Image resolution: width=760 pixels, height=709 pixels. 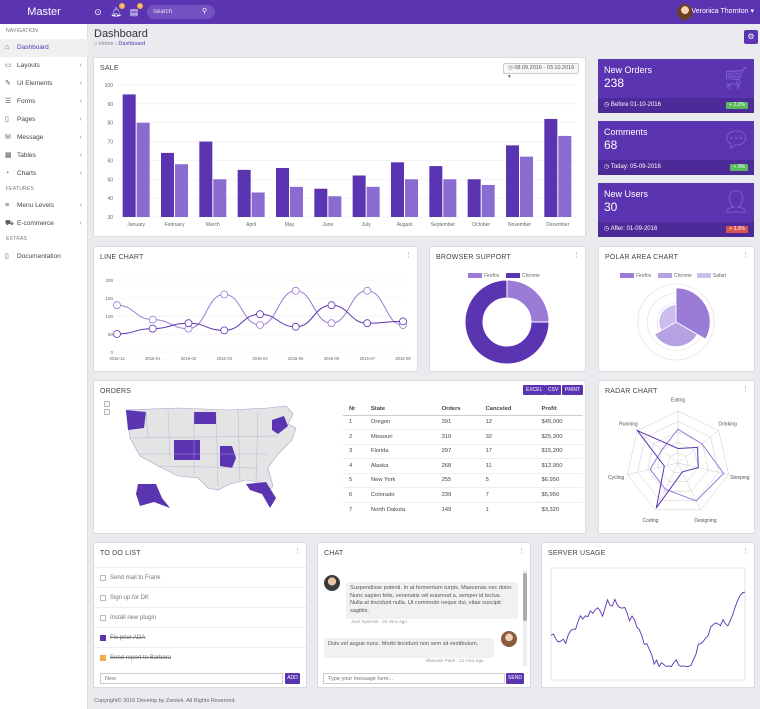 I want to click on todo-item: Fix prior ADA, so click(x=200, y=637).